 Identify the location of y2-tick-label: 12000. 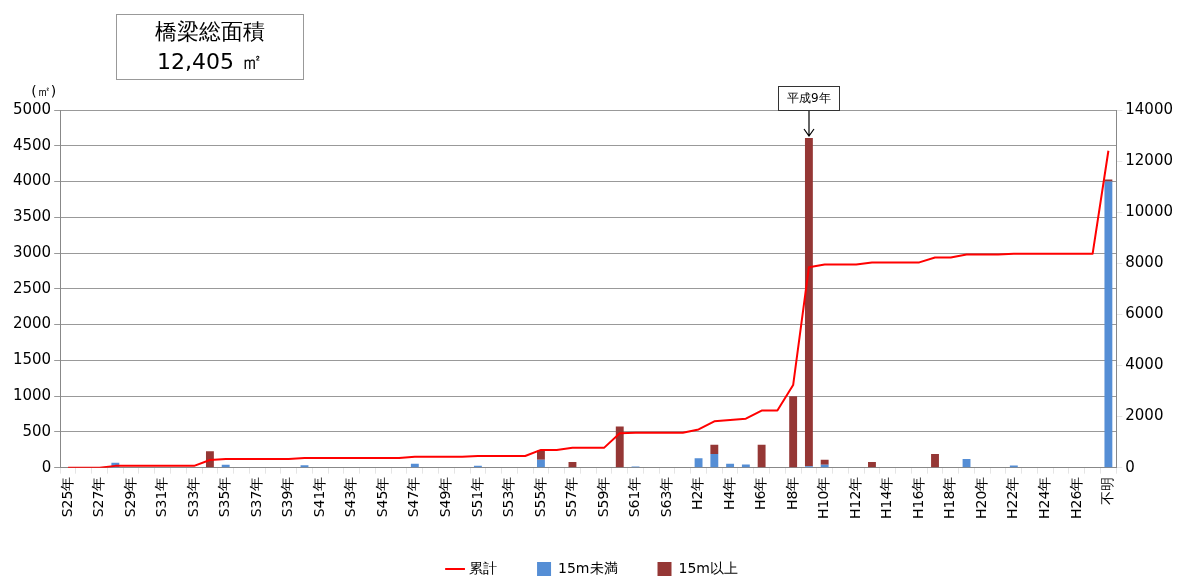
(1149, 159).